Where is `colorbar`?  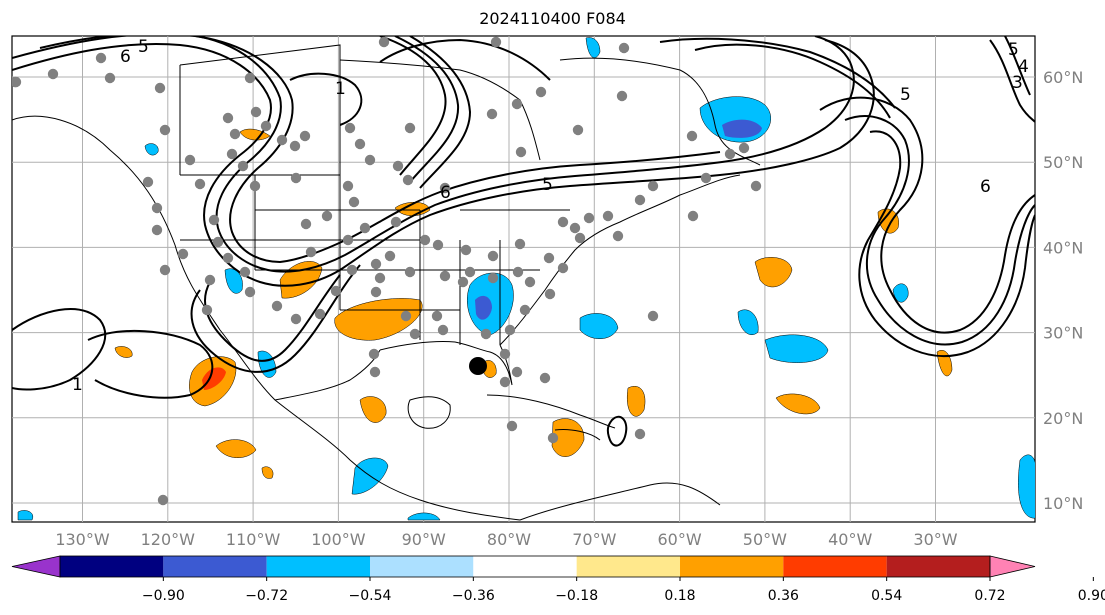
colorbar is located at coordinates (523, 566).